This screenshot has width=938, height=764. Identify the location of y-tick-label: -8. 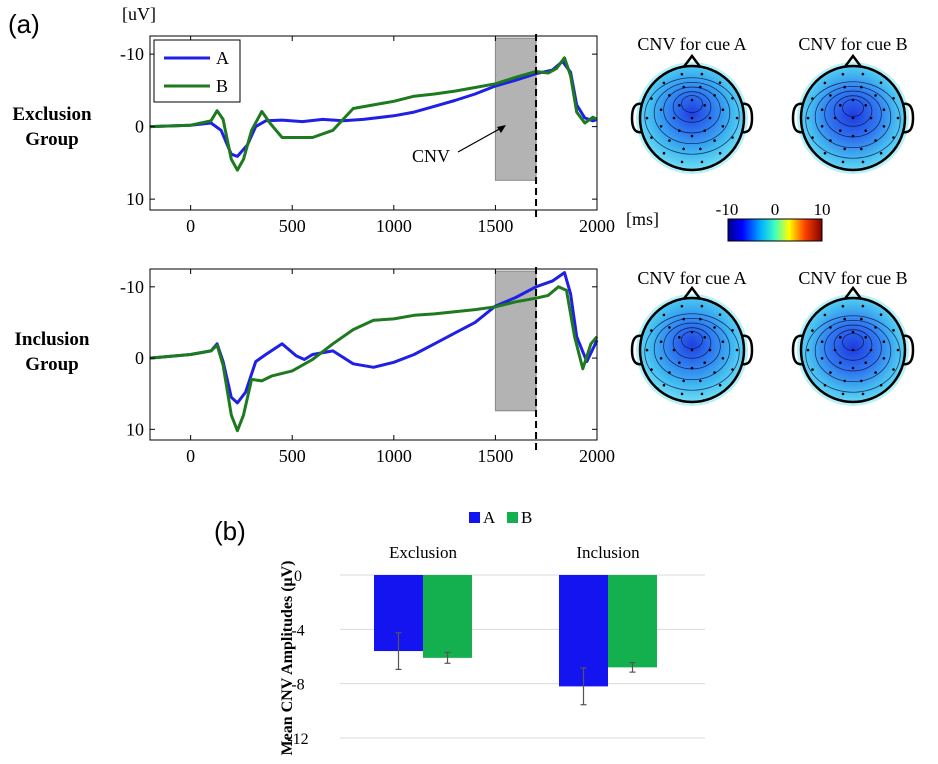
(297, 685).